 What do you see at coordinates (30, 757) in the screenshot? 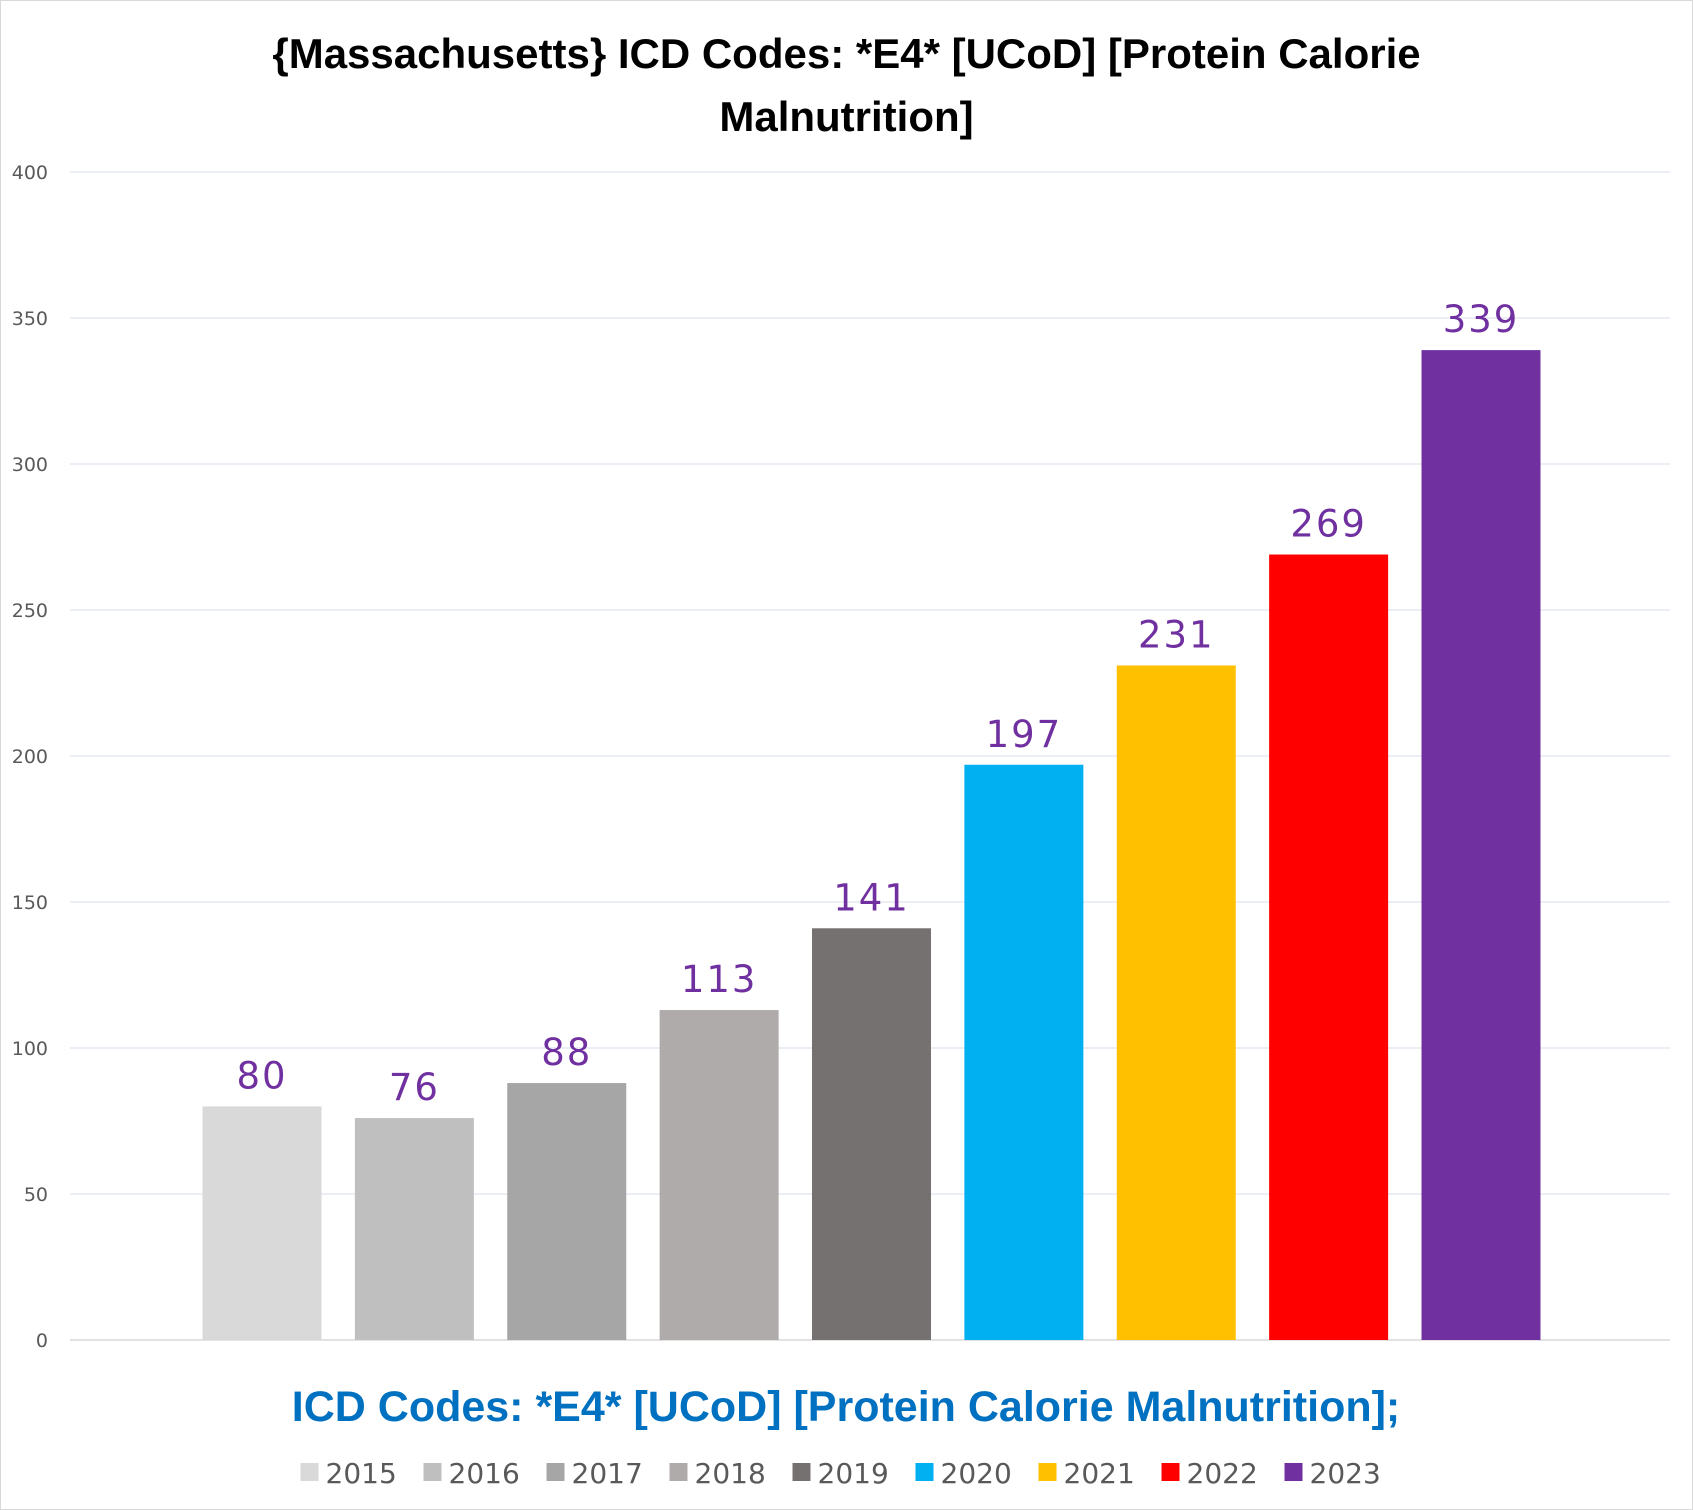
I see `y-tick-label: 200` at bounding box center [30, 757].